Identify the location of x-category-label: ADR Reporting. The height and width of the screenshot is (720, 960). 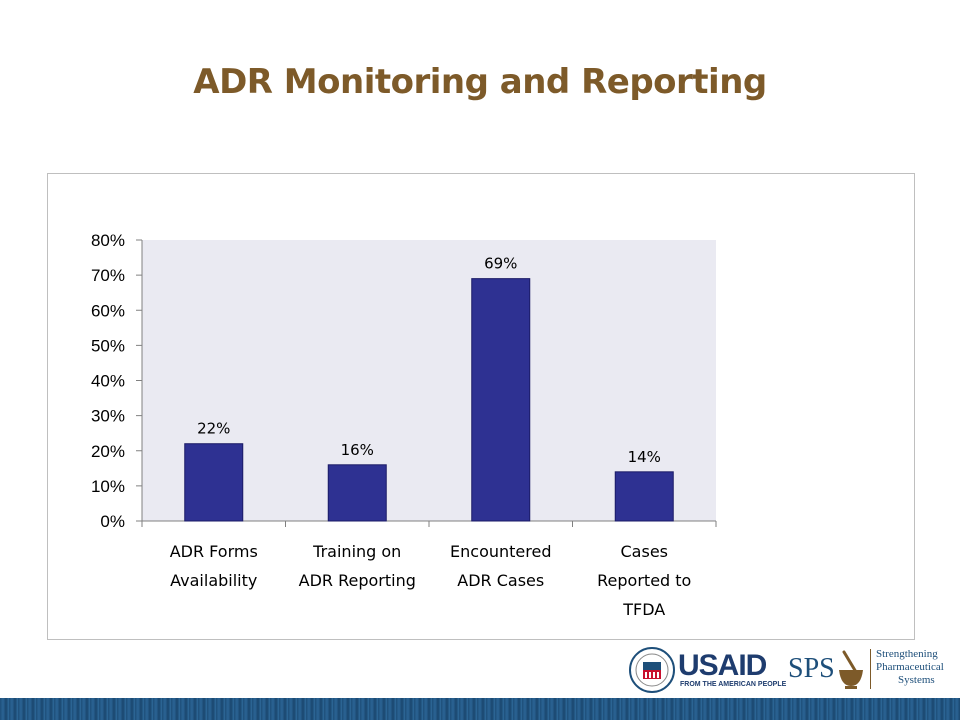
(357, 580).